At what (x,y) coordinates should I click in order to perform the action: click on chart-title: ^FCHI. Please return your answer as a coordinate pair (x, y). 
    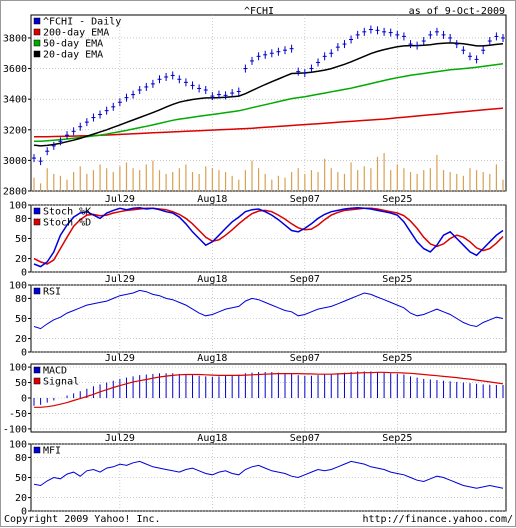
    Looking at the image, I should click on (259, 11).